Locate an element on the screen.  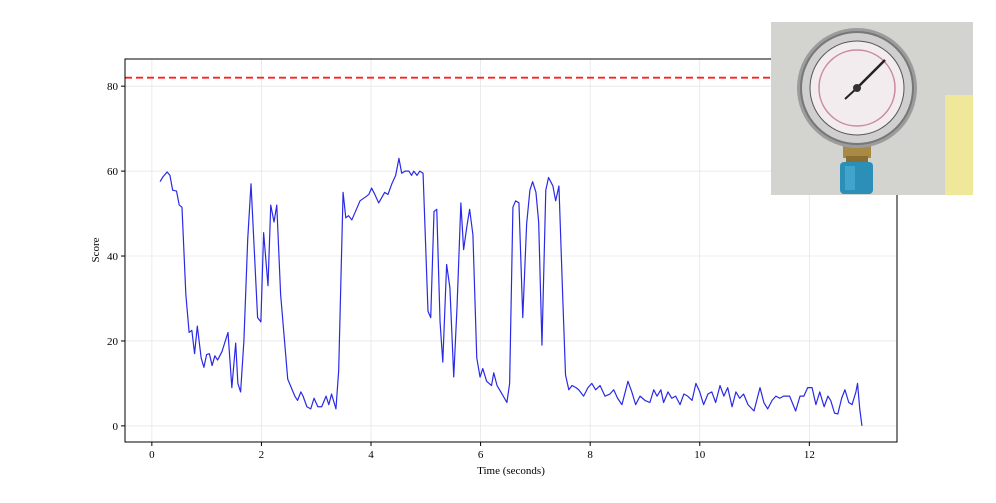
y-tick-label: 40 is located at coordinates (113, 257).